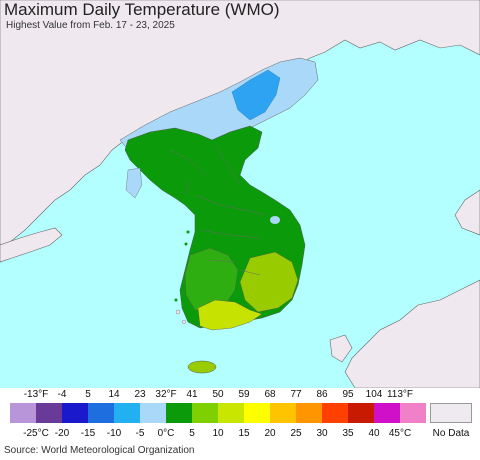  What do you see at coordinates (142, 9) in the screenshot?
I see `map-title: Maximum Daily Temperature (WMO)` at bounding box center [142, 9].